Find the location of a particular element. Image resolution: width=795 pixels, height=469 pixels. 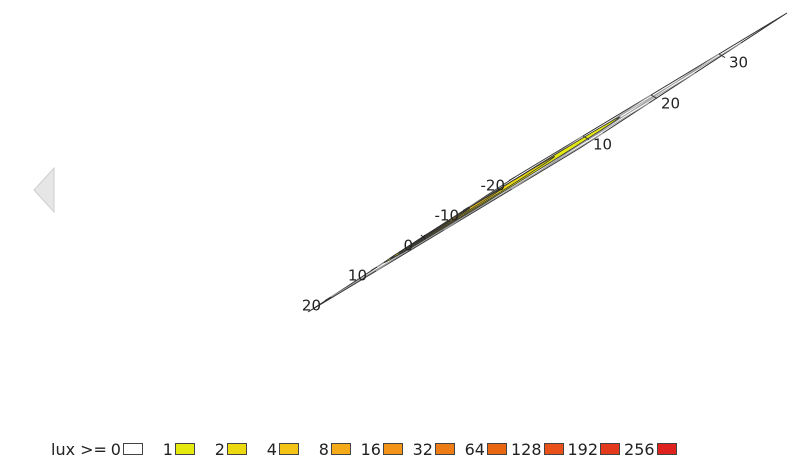

legend-item: 0 is located at coordinates (128, 449).